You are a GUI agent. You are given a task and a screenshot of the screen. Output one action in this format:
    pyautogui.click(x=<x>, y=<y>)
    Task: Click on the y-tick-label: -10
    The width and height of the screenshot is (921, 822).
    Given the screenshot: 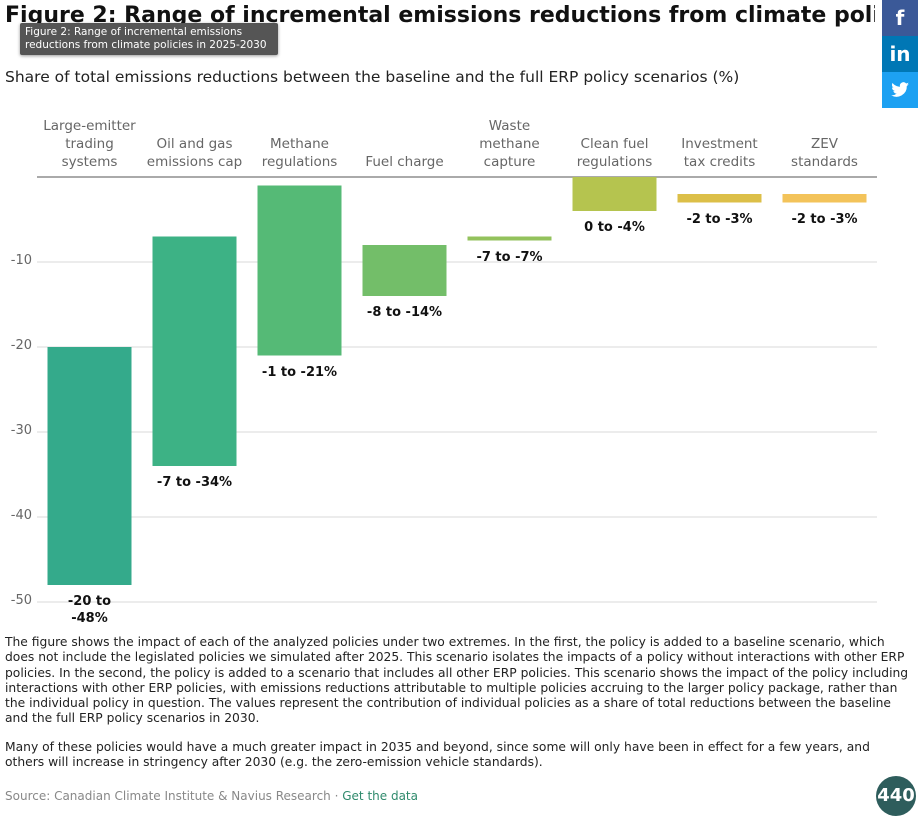 What is the action you would take?
    pyautogui.click(x=21, y=260)
    